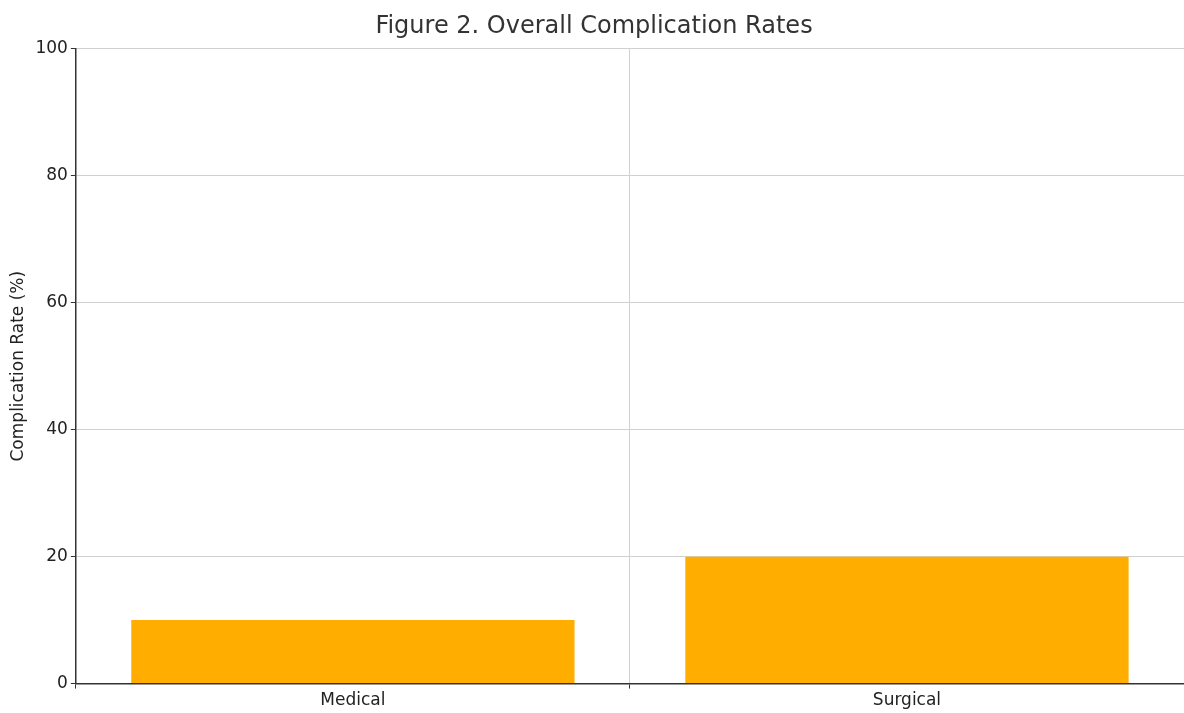 The image size is (1184, 713). Describe the element at coordinates (353, 699) in the screenshot. I see `x-tick-label: Medical` at that location.